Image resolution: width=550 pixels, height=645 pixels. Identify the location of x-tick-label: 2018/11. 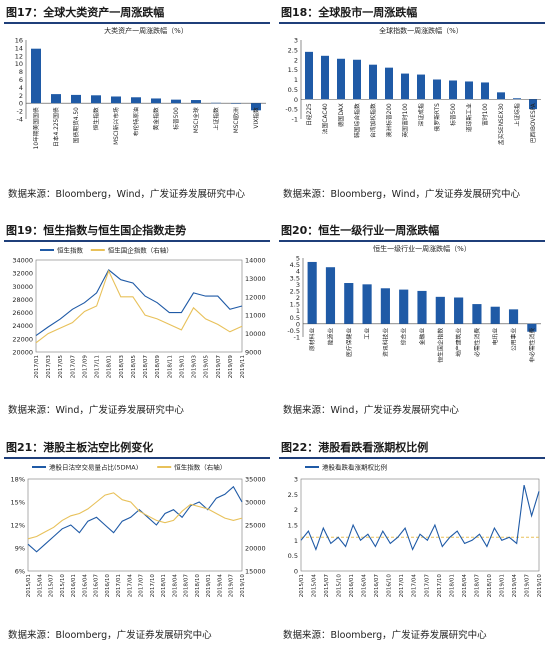
(170, 367).